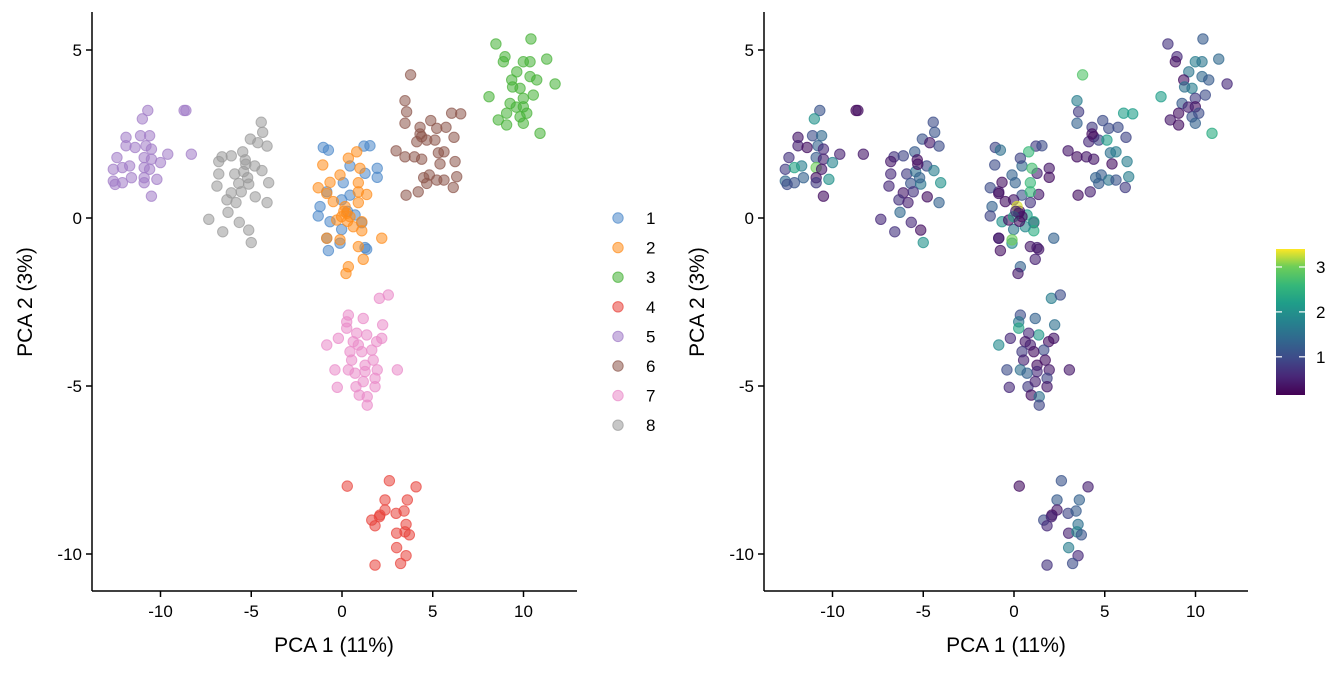  What do you see at coordinates (650, 307) in the screenshot?
I see `legend-label-4: 4` at bounding box center [650, 307].